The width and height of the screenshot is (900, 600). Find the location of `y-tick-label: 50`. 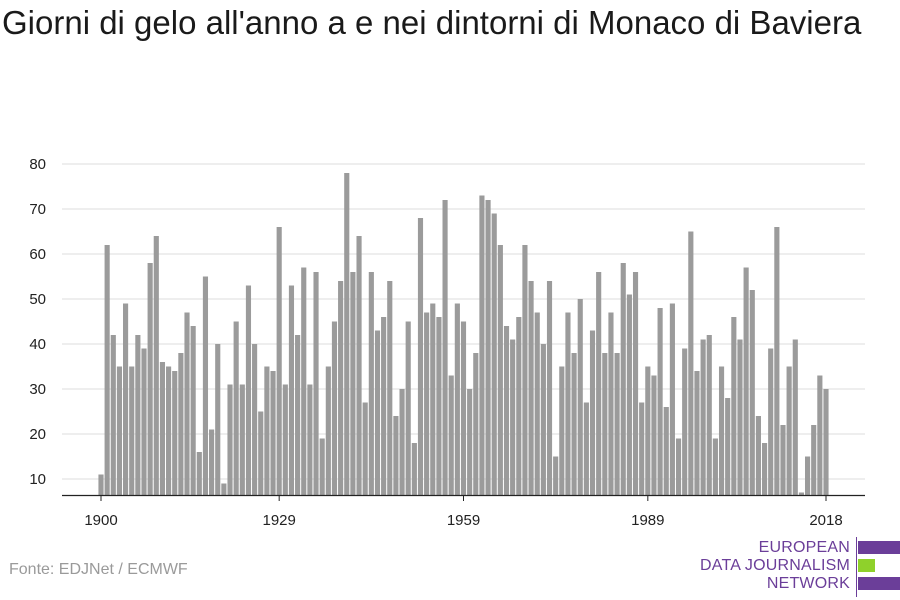

y-tick-label: 50 is located at coordinates (37, 299).